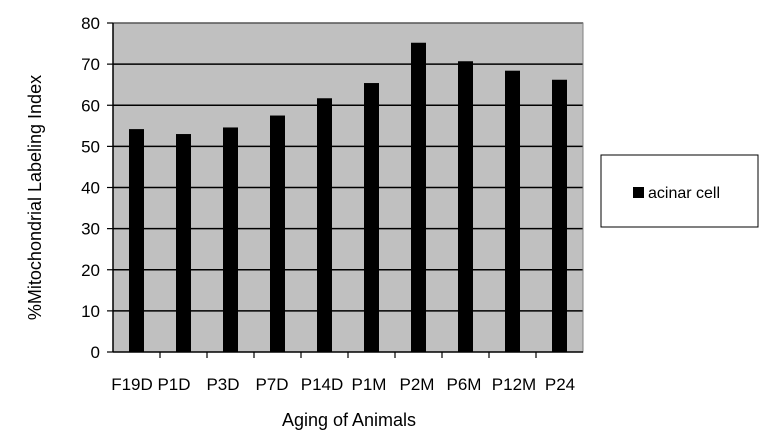 Image resolution: width=763 pixels, height=443 pixels. I want to click on x-tick-label: P6M, so click(464, 384).